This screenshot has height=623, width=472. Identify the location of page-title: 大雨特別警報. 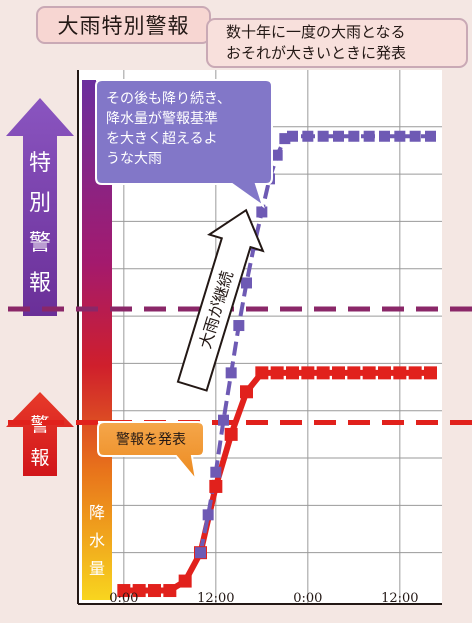
(123, 26).